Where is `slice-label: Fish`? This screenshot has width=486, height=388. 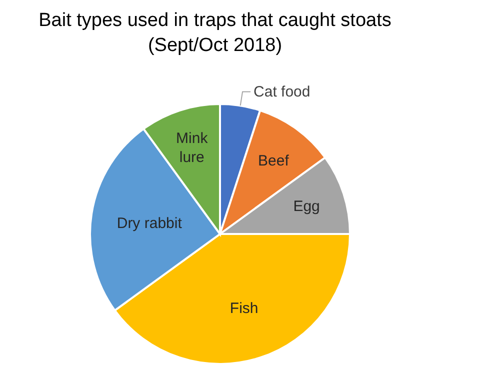
slice-label: Fish is located at coordinates (244, 308).